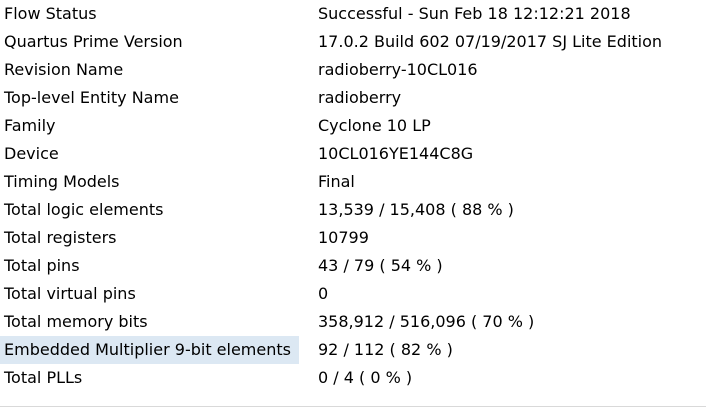  What do you see at coordinates (426, 321) in the screenshot?
I see `row-value: 358,912 / 516,096 ( 70 % )` at bounding box center [426, 321].